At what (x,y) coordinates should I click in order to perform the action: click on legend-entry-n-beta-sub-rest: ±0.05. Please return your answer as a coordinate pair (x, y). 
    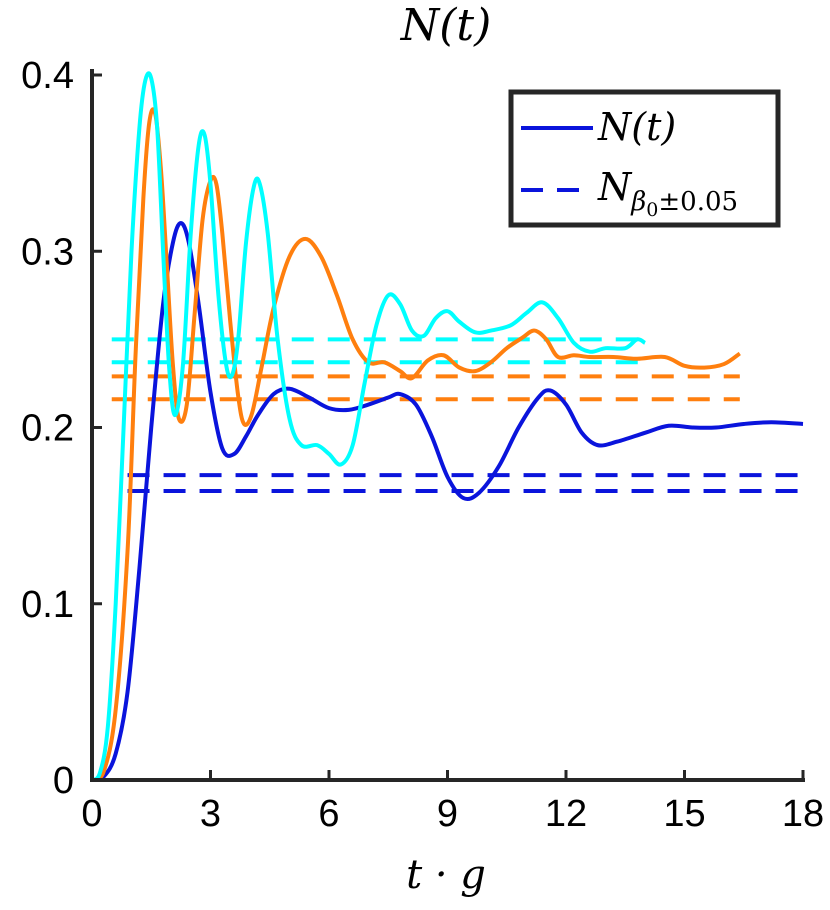
    Looking at the image, I should click on (698, 202).